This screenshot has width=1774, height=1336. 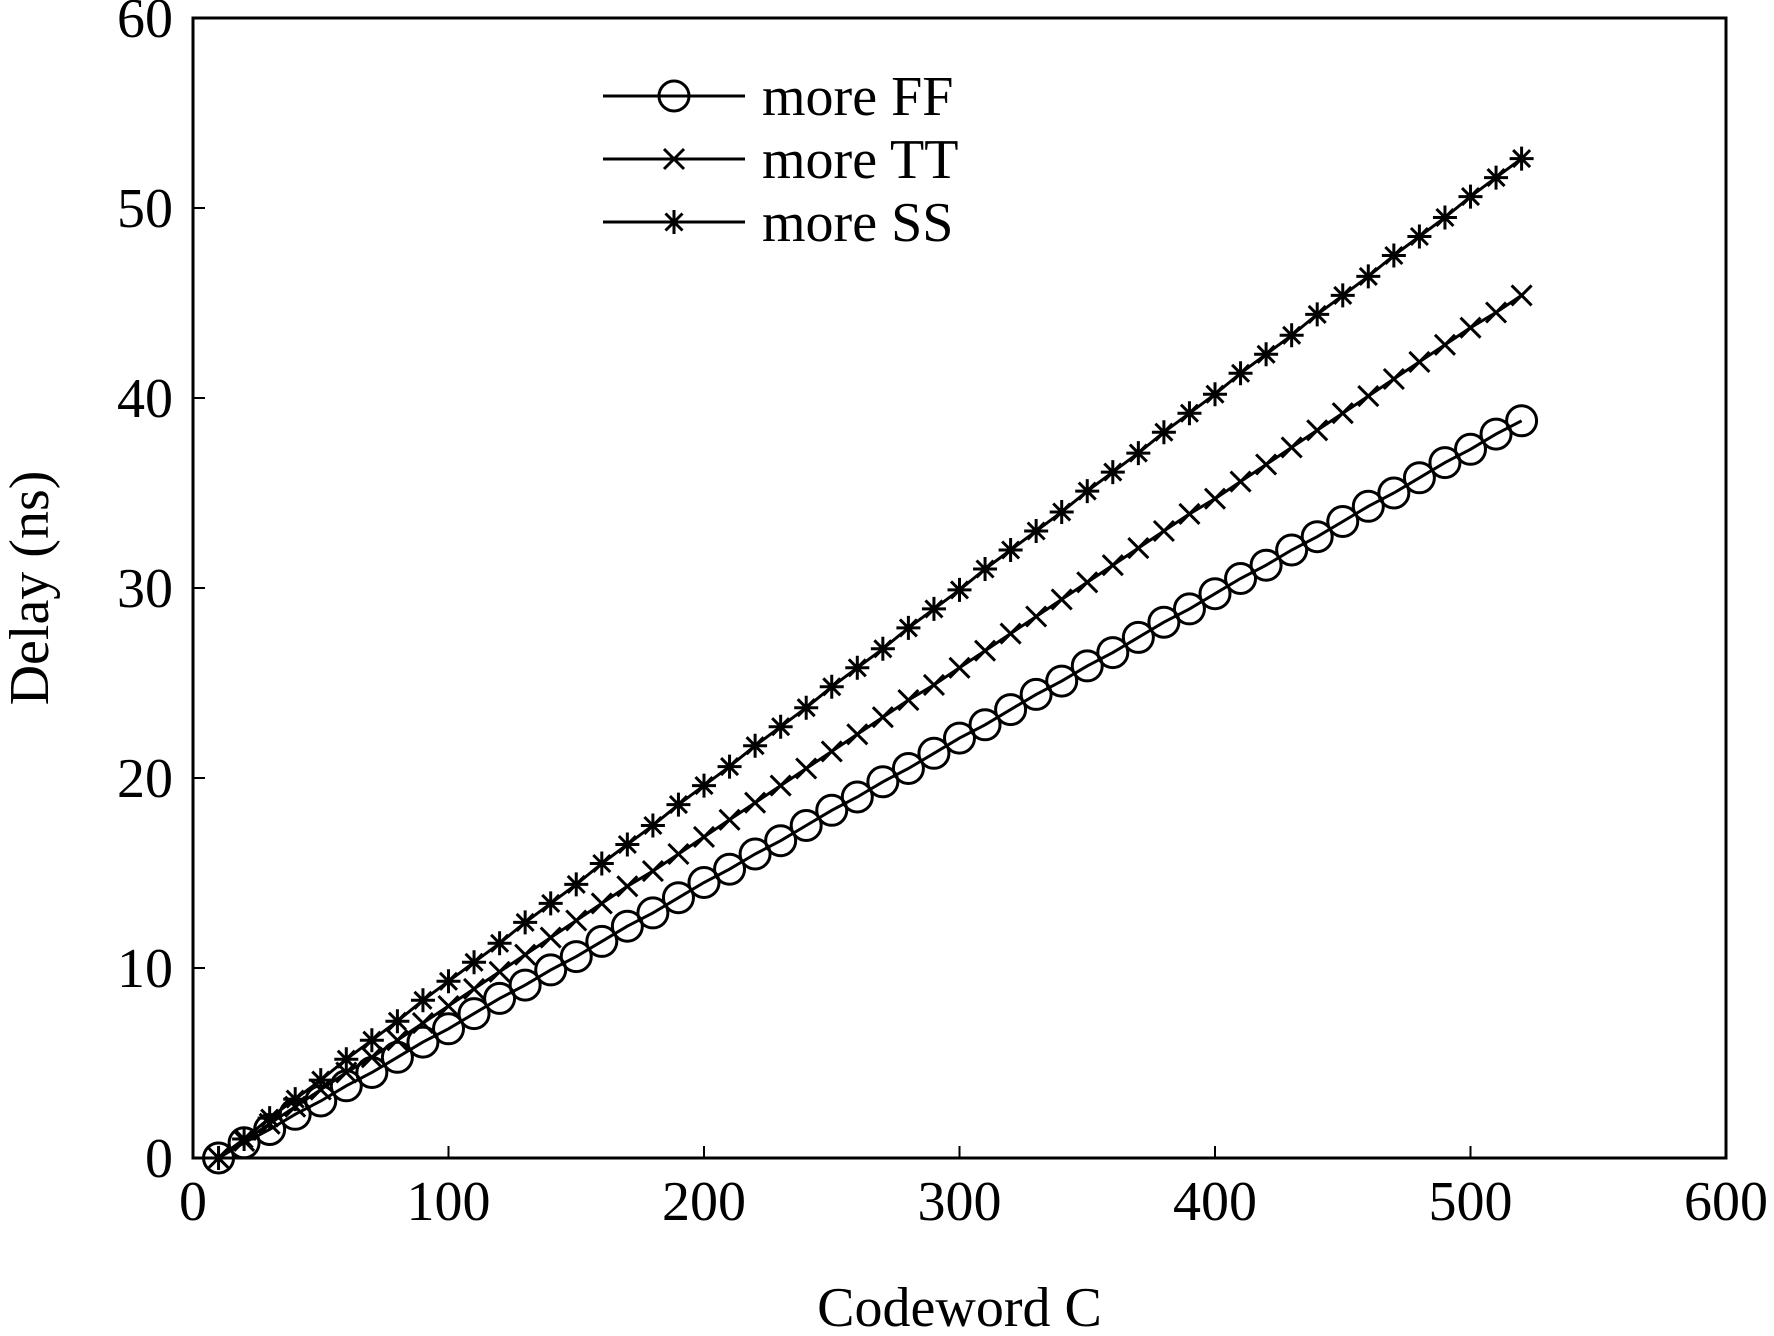 What do you see at coordinates (857, 97) in the screenshot?
I see `legend-label: more FF` at bounding box center [857, 97].